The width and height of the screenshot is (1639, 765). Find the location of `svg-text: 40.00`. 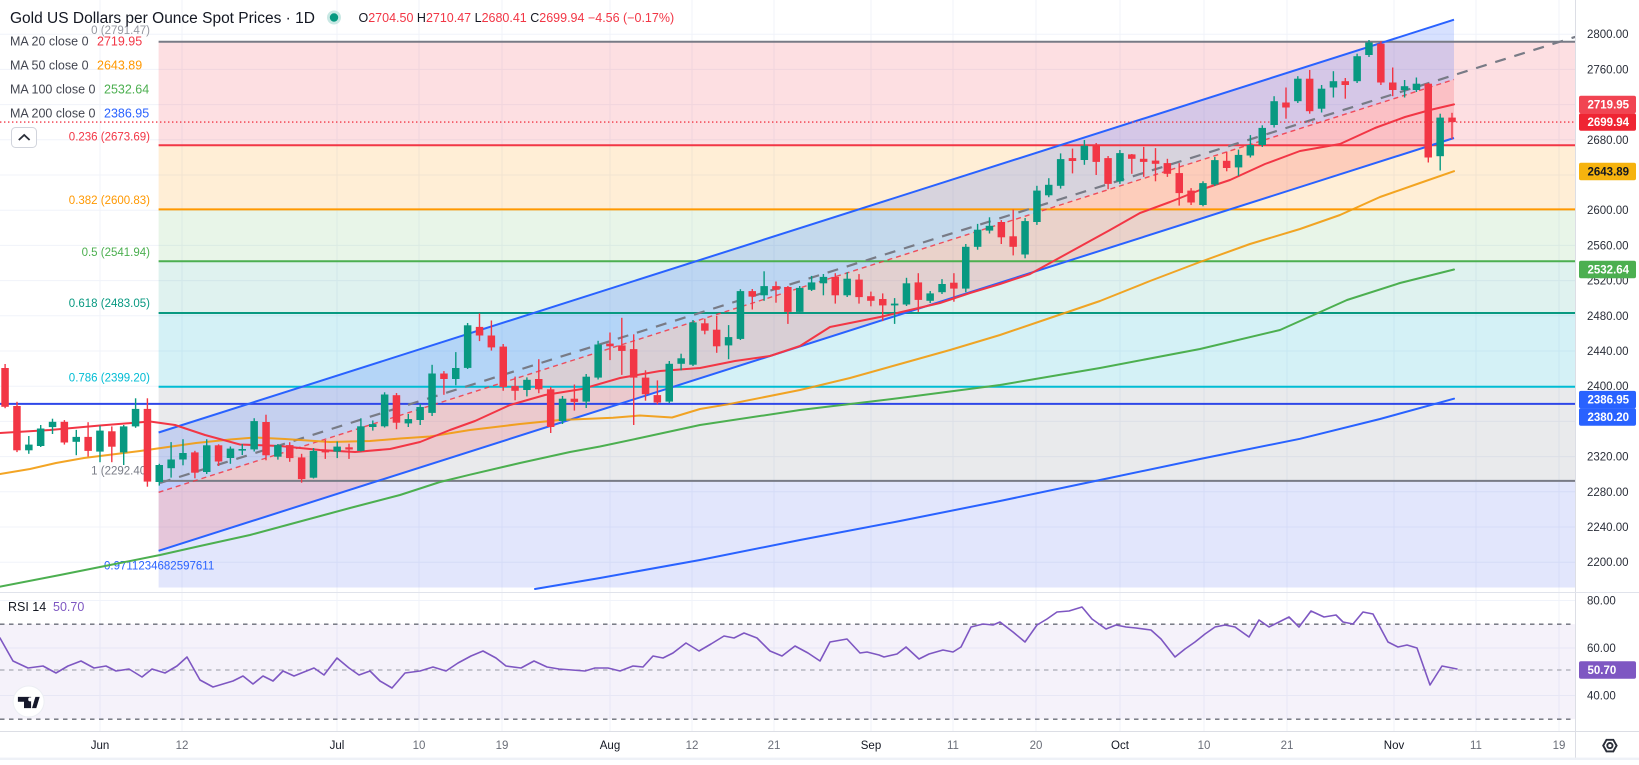

svg-text: 40.00 is located at coordinates (1601, 697).